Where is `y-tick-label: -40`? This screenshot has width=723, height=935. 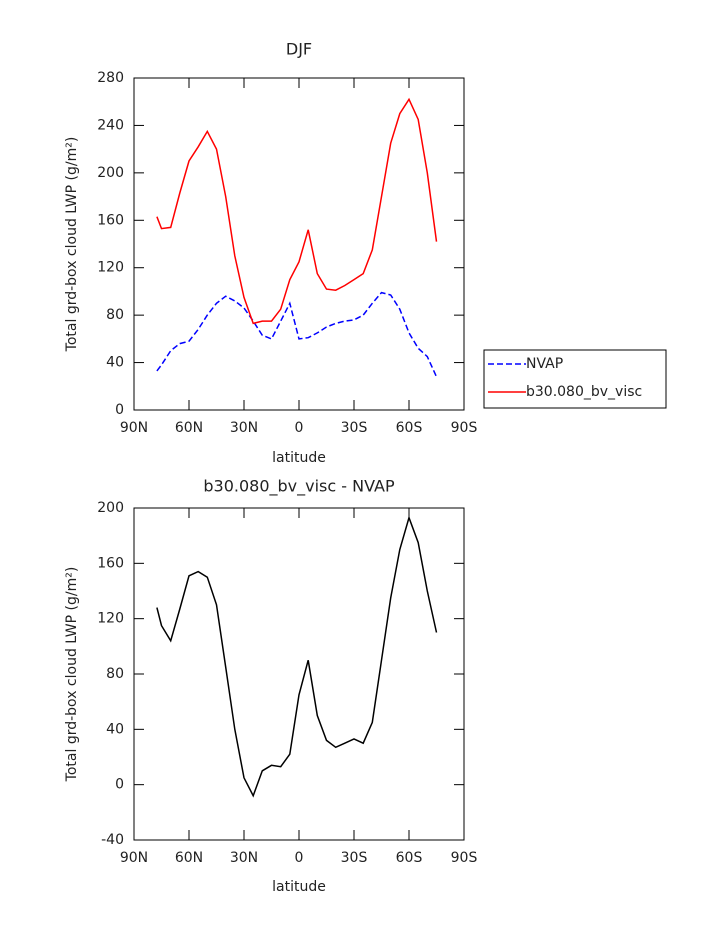
y-tick-label: -40 is located at coordinates (112, 840).